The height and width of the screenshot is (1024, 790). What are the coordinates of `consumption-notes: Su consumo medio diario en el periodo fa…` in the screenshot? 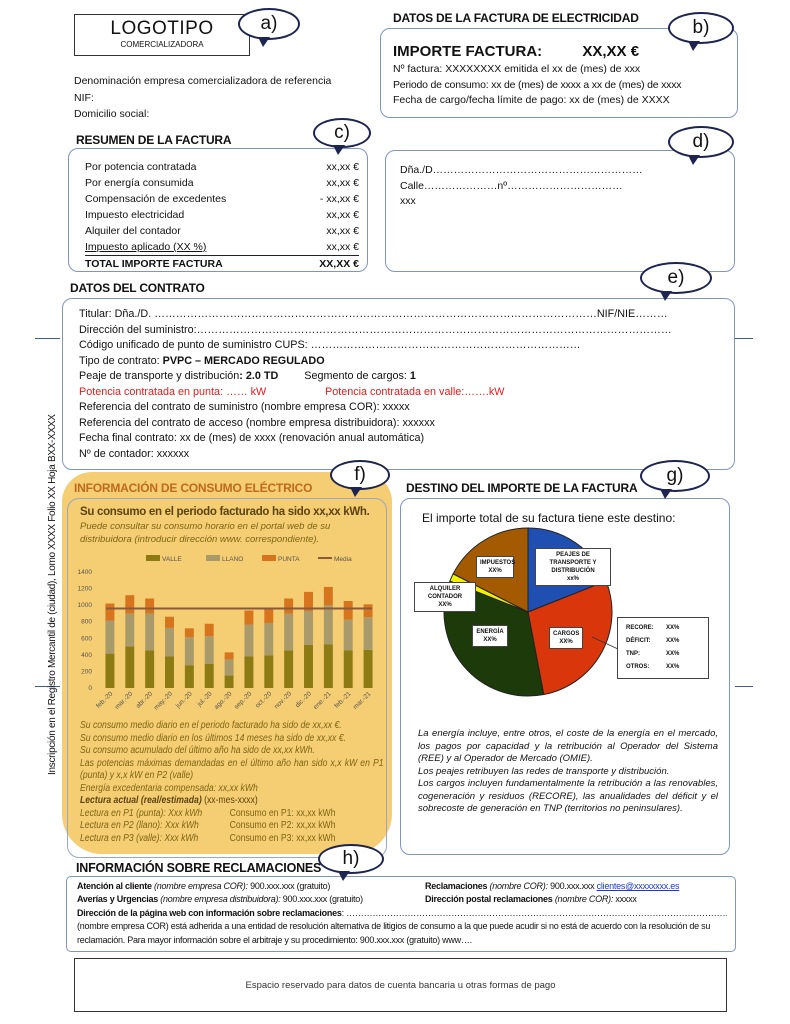 It's located at (232, 782).